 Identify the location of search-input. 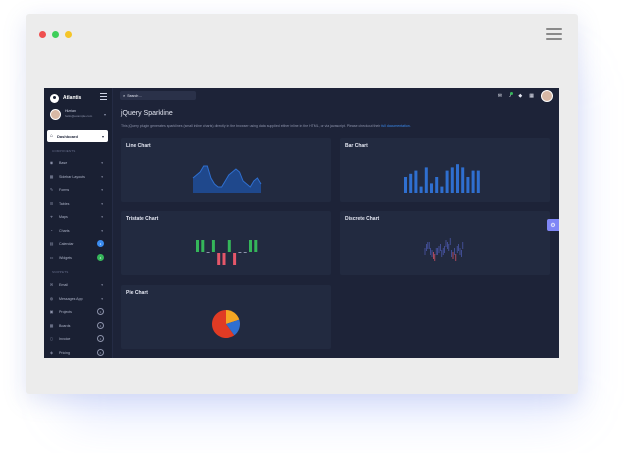
(157, 95).